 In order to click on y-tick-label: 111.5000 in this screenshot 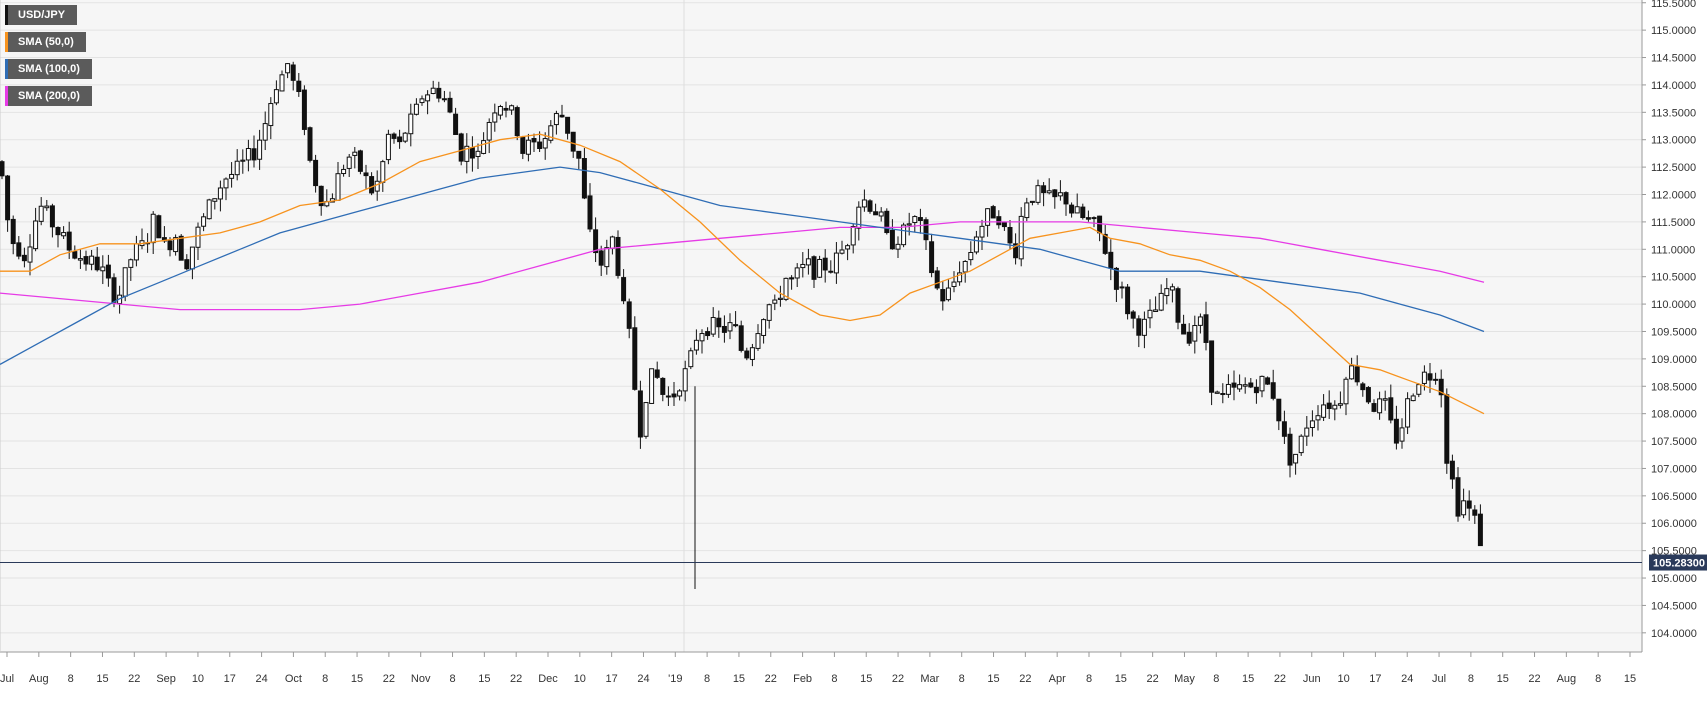, I will do `click(1673, 223)`.